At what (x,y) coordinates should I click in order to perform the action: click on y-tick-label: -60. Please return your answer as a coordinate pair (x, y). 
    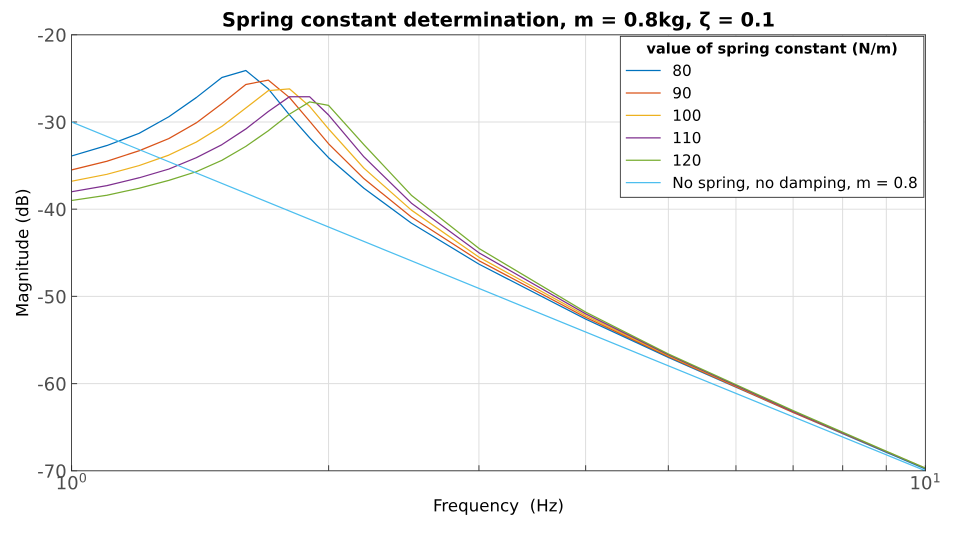
    Looking at the image, I should click on (52, 384).